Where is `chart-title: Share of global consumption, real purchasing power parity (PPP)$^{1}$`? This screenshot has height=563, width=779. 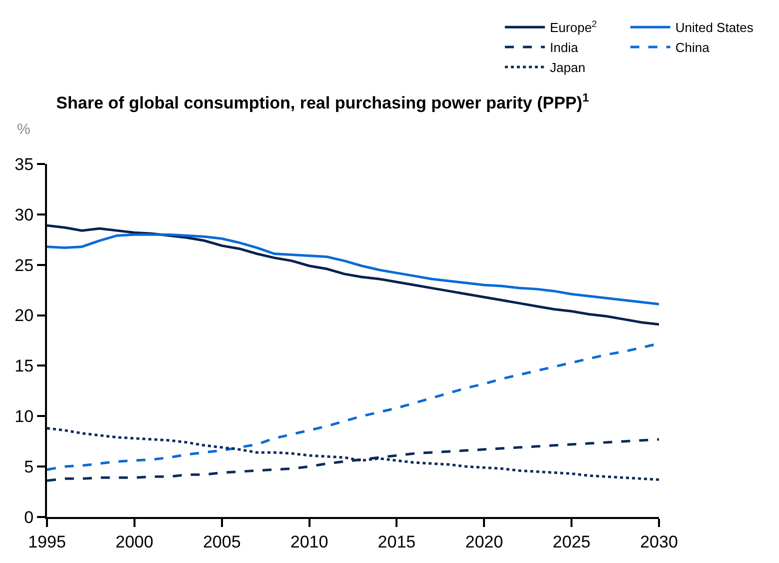 chart-title: Share of global consumption, real purchasing power parity (PPP)$^{1}$ is located at coordinates (323, 101).